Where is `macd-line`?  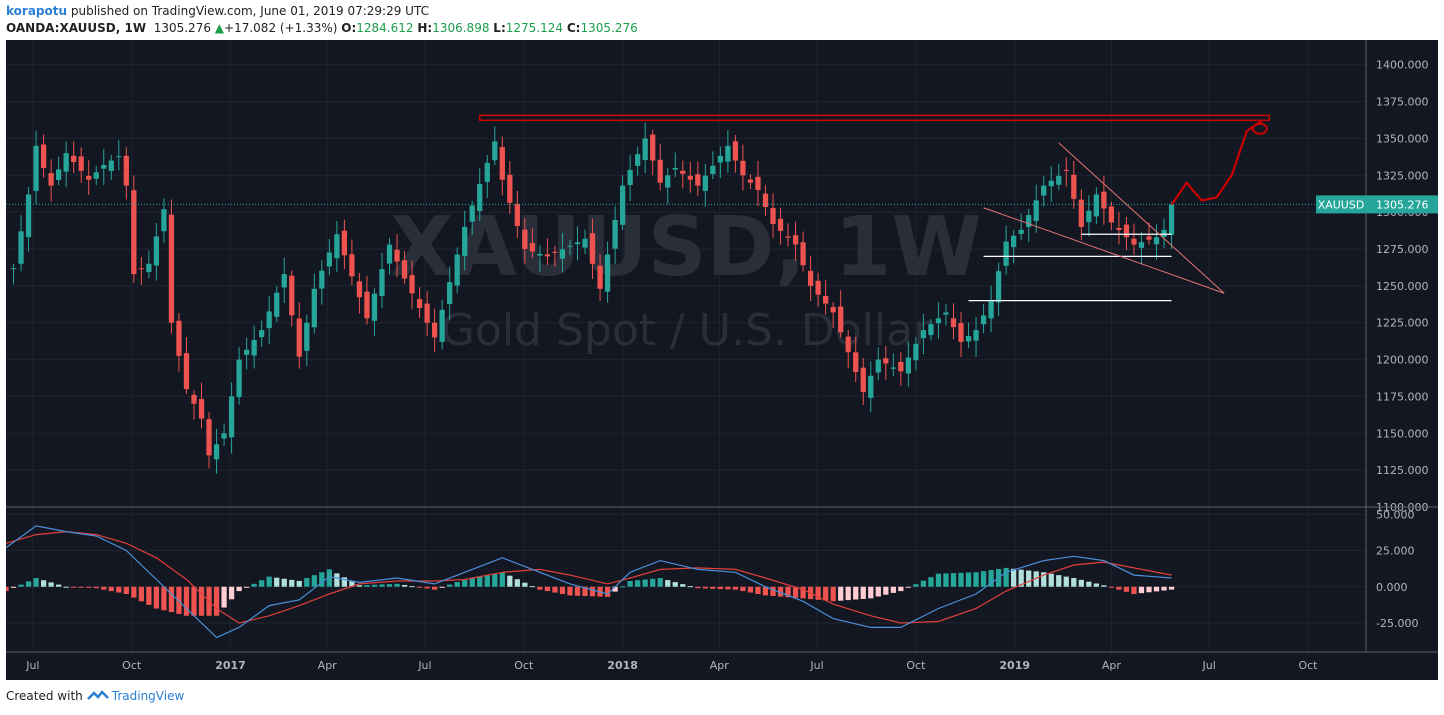
macd-line is located at coordinates (589, 582).